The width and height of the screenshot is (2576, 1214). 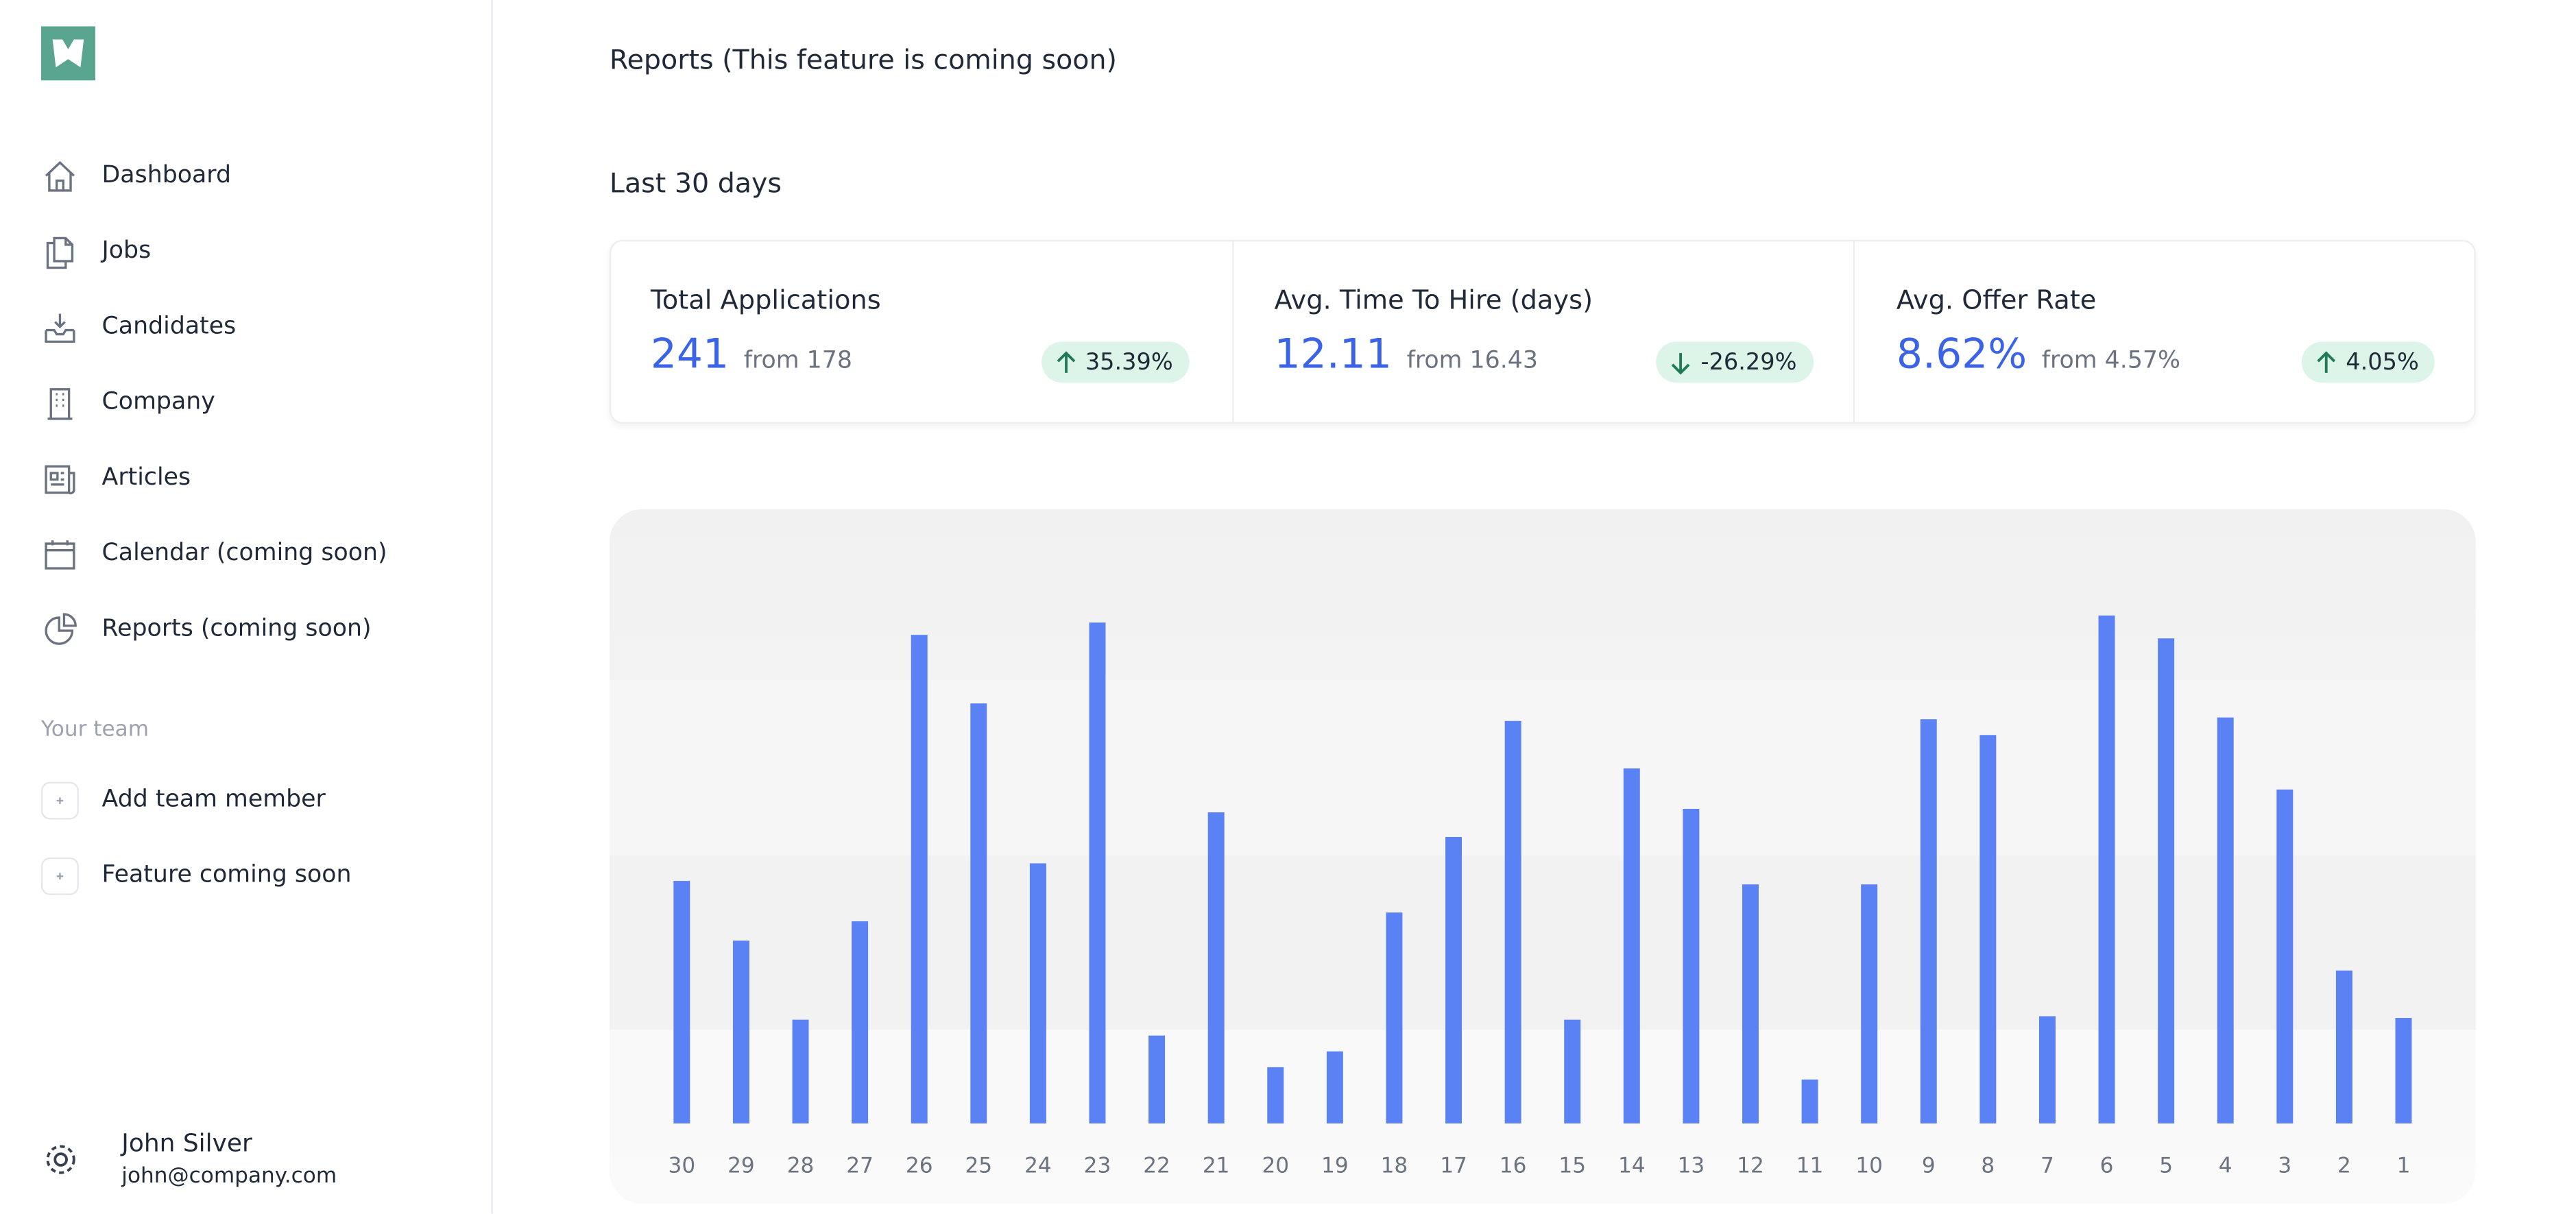 I want to click on stats-panel, so click(x=1543, y=331).